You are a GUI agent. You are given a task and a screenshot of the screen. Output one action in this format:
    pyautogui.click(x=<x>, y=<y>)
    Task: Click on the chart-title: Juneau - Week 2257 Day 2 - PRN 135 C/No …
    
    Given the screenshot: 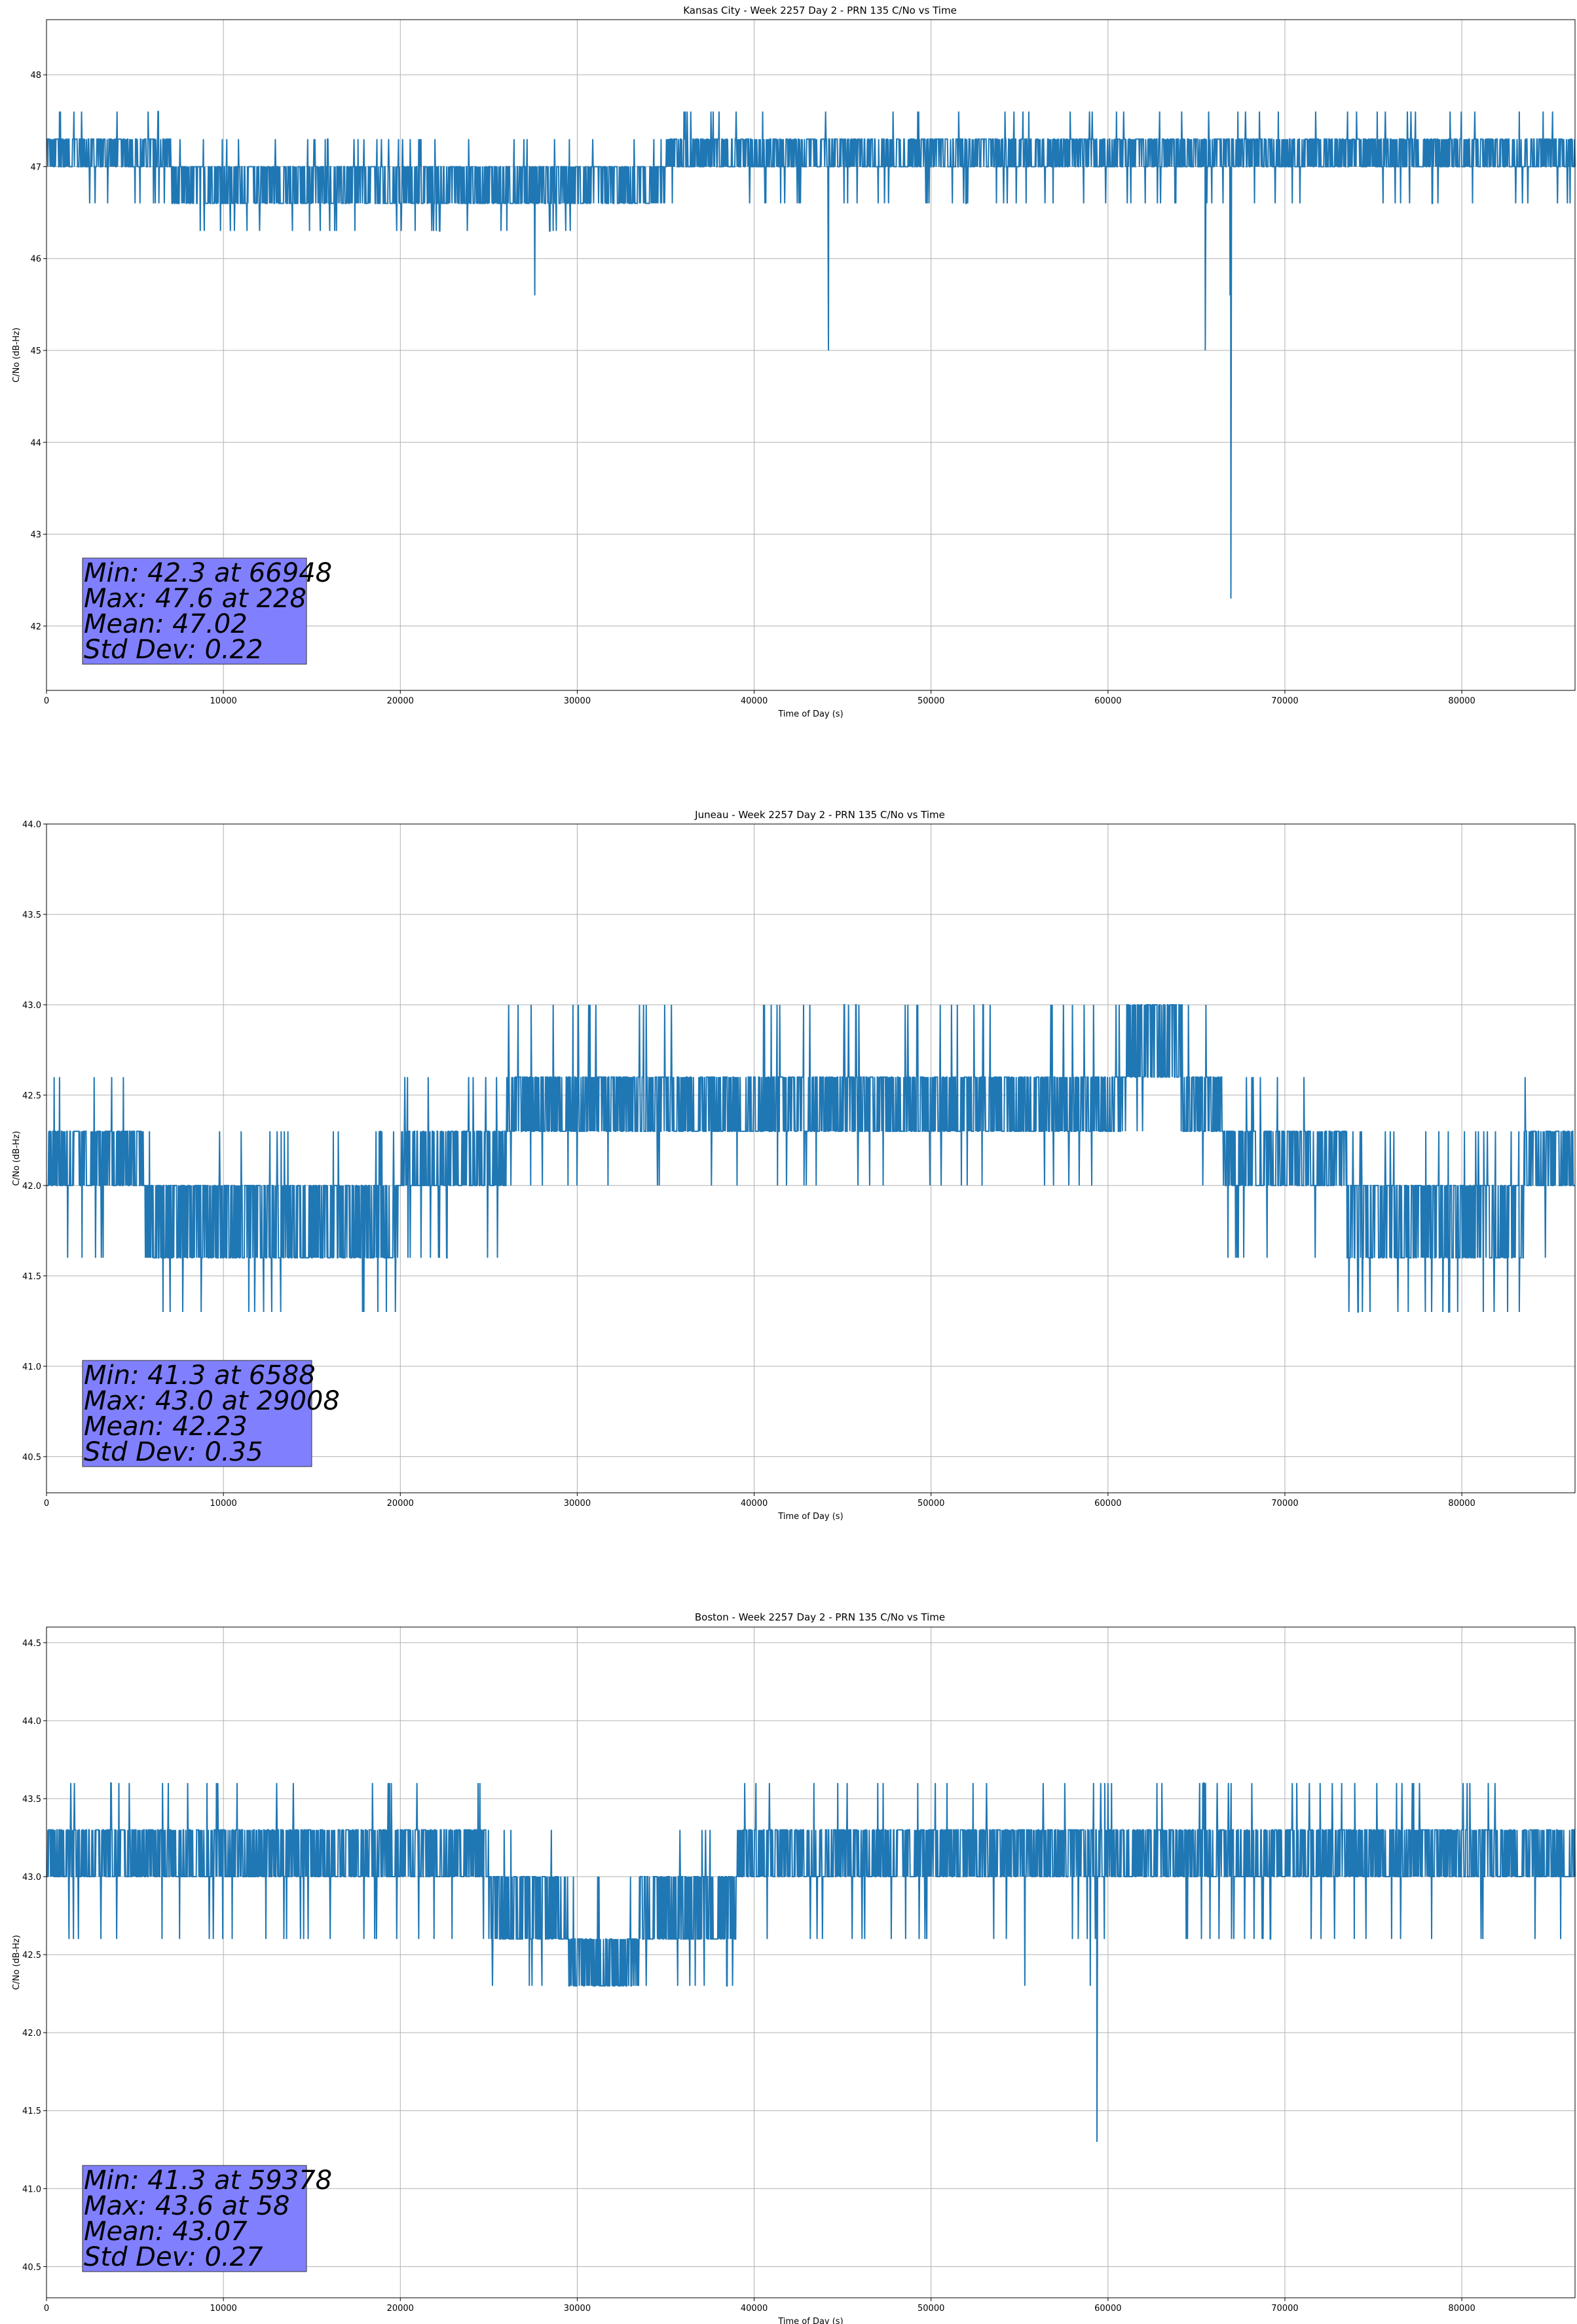 What is the action you would take?
    pyautogui.click(x=819, y=815)
    